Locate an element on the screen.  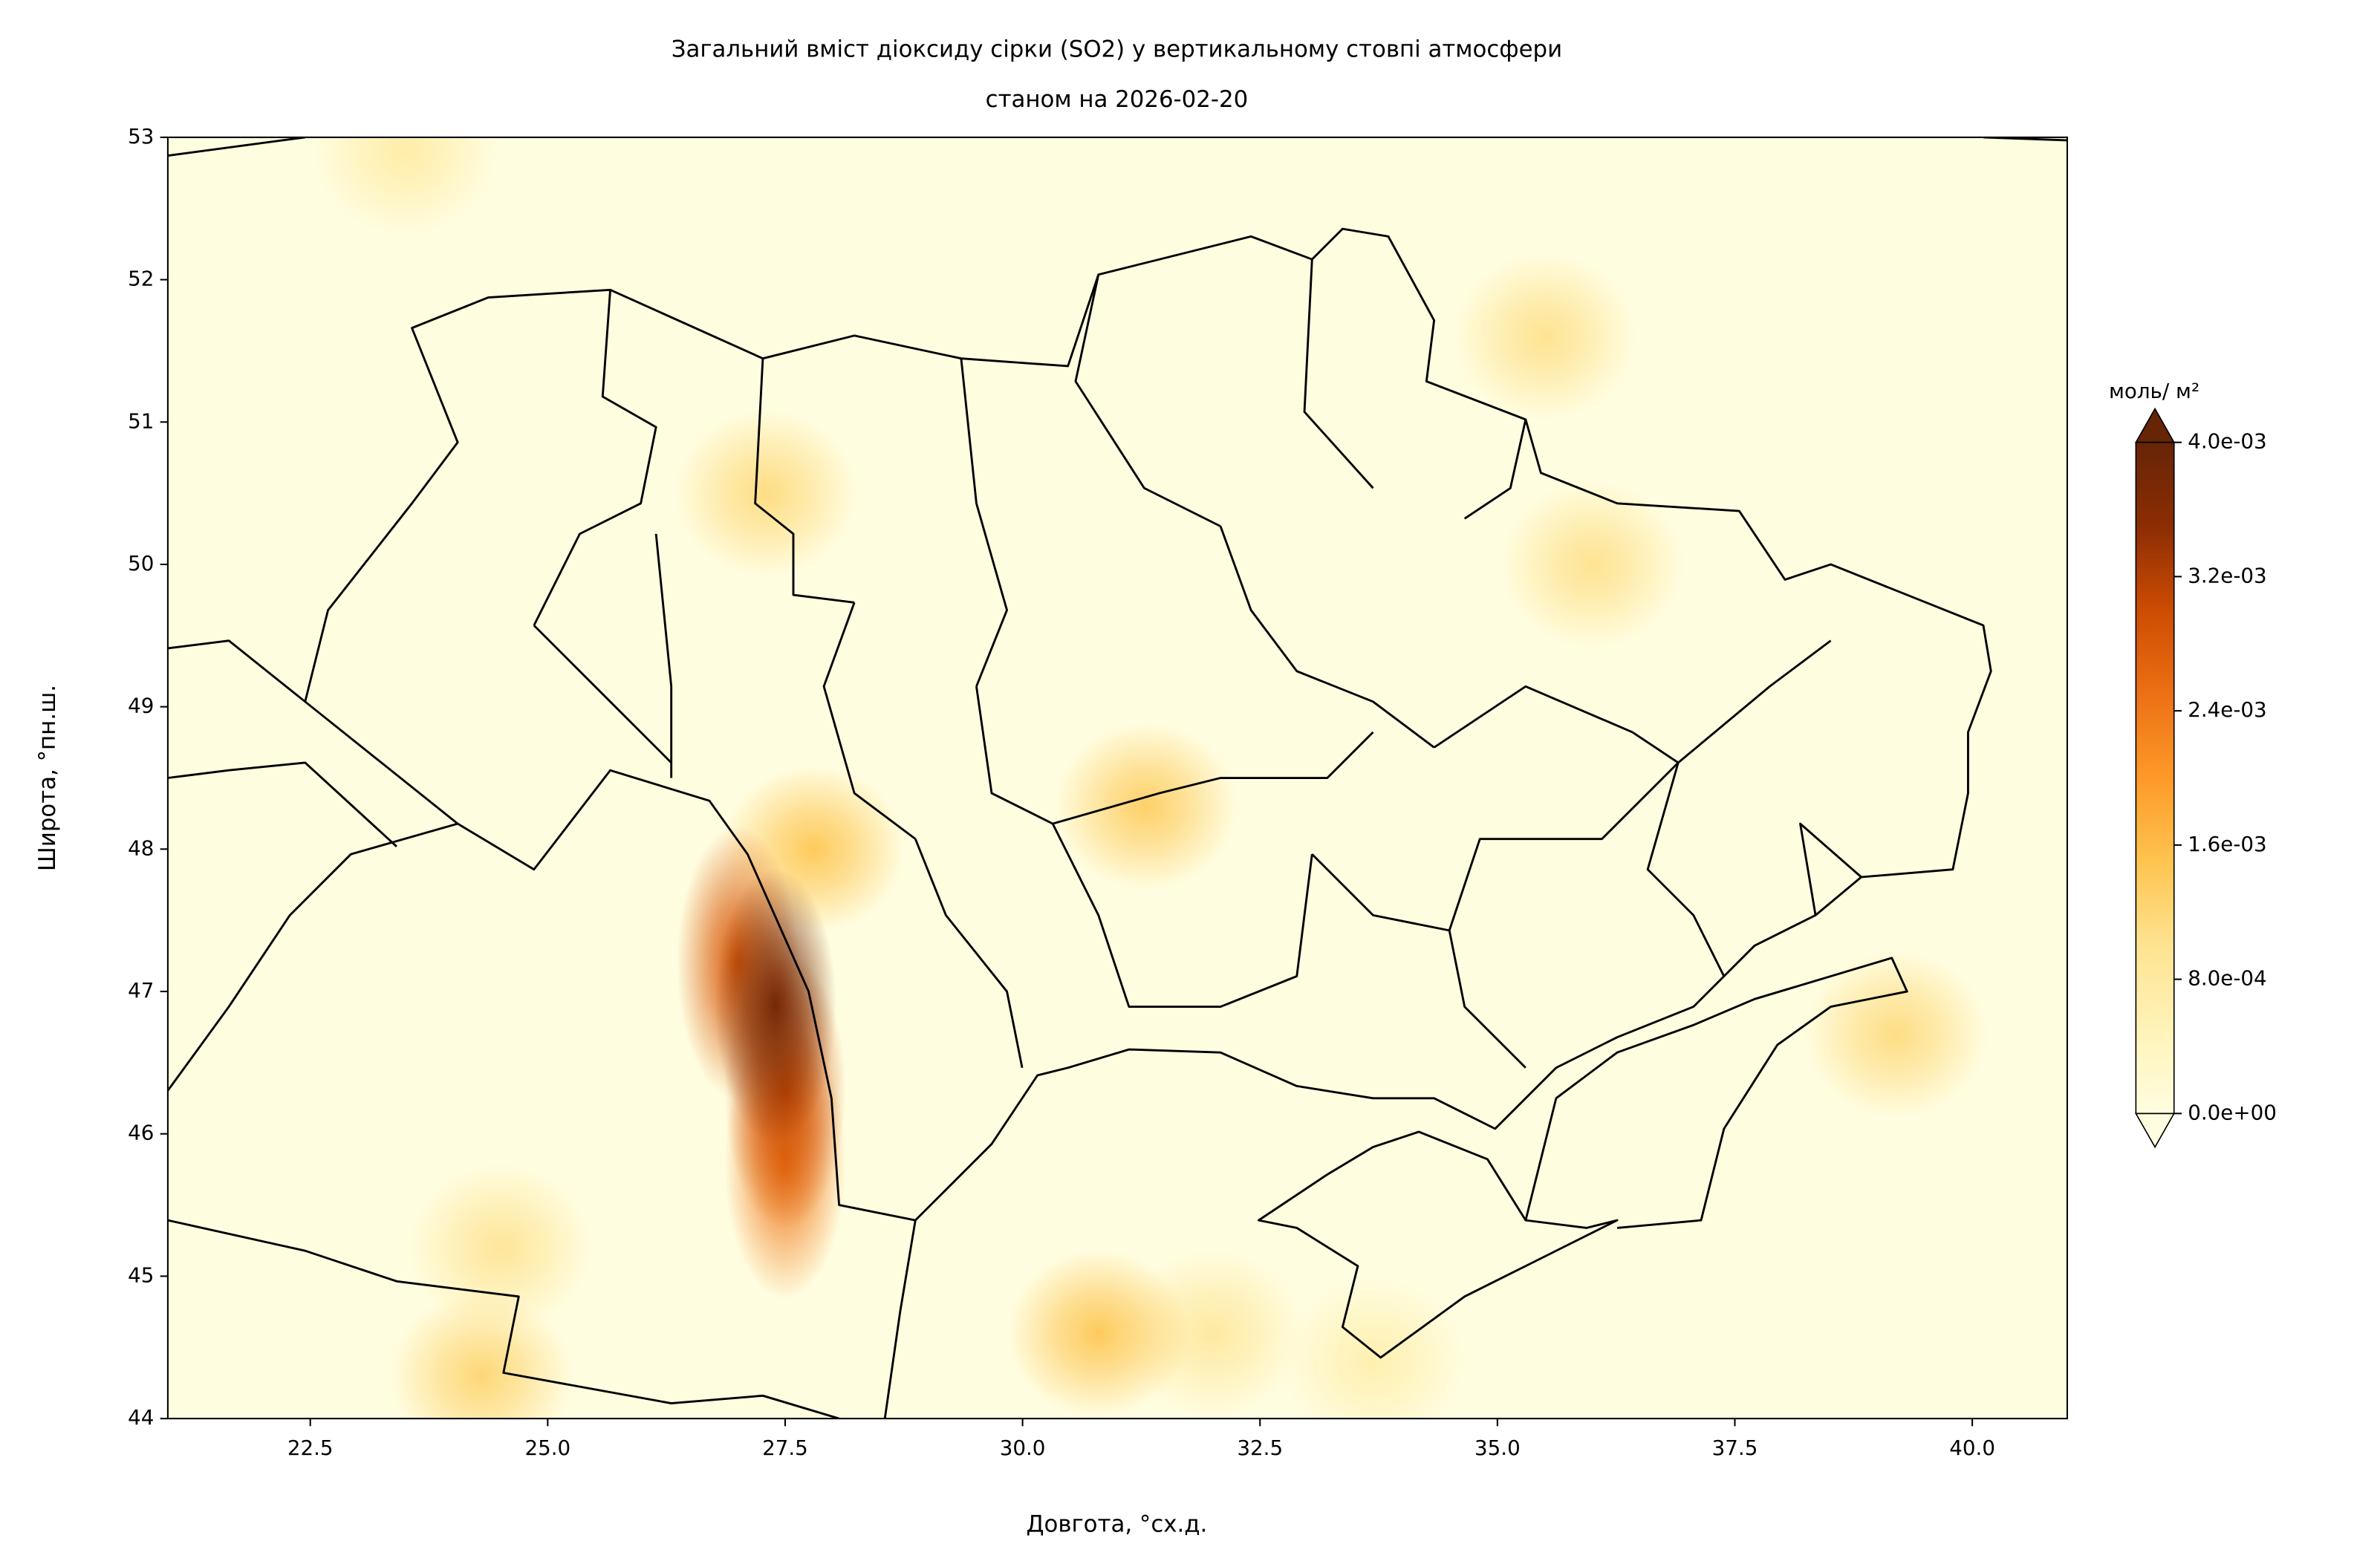
colorbar-extend-min is located at coordinates (2155, 1130).